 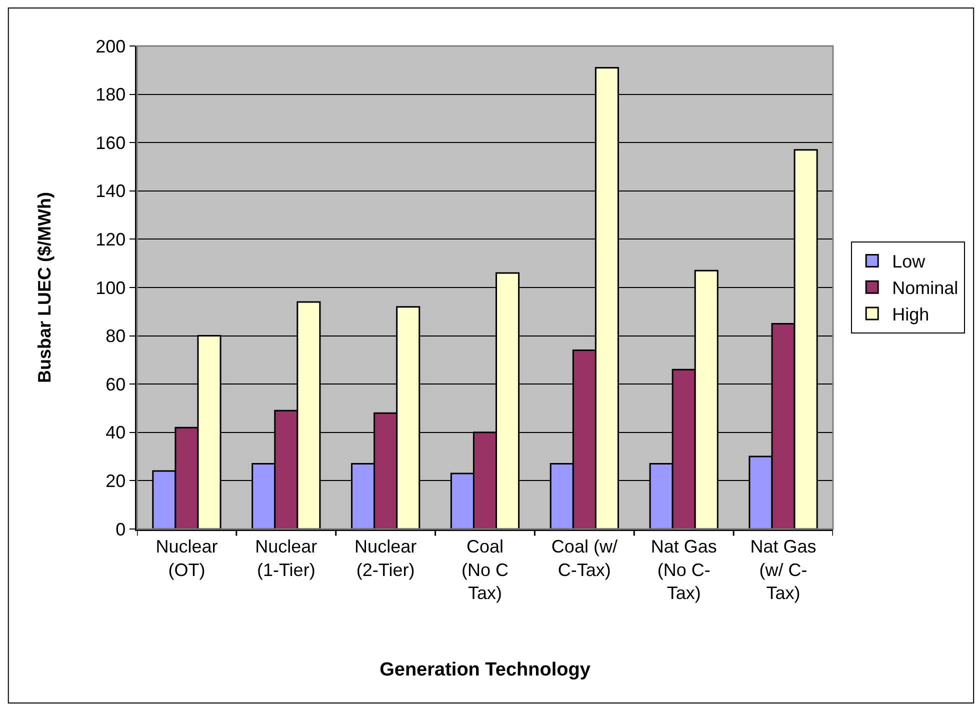 I want to click on x-tick-label: Coal (No C Tax), so click(x=485, y=570).